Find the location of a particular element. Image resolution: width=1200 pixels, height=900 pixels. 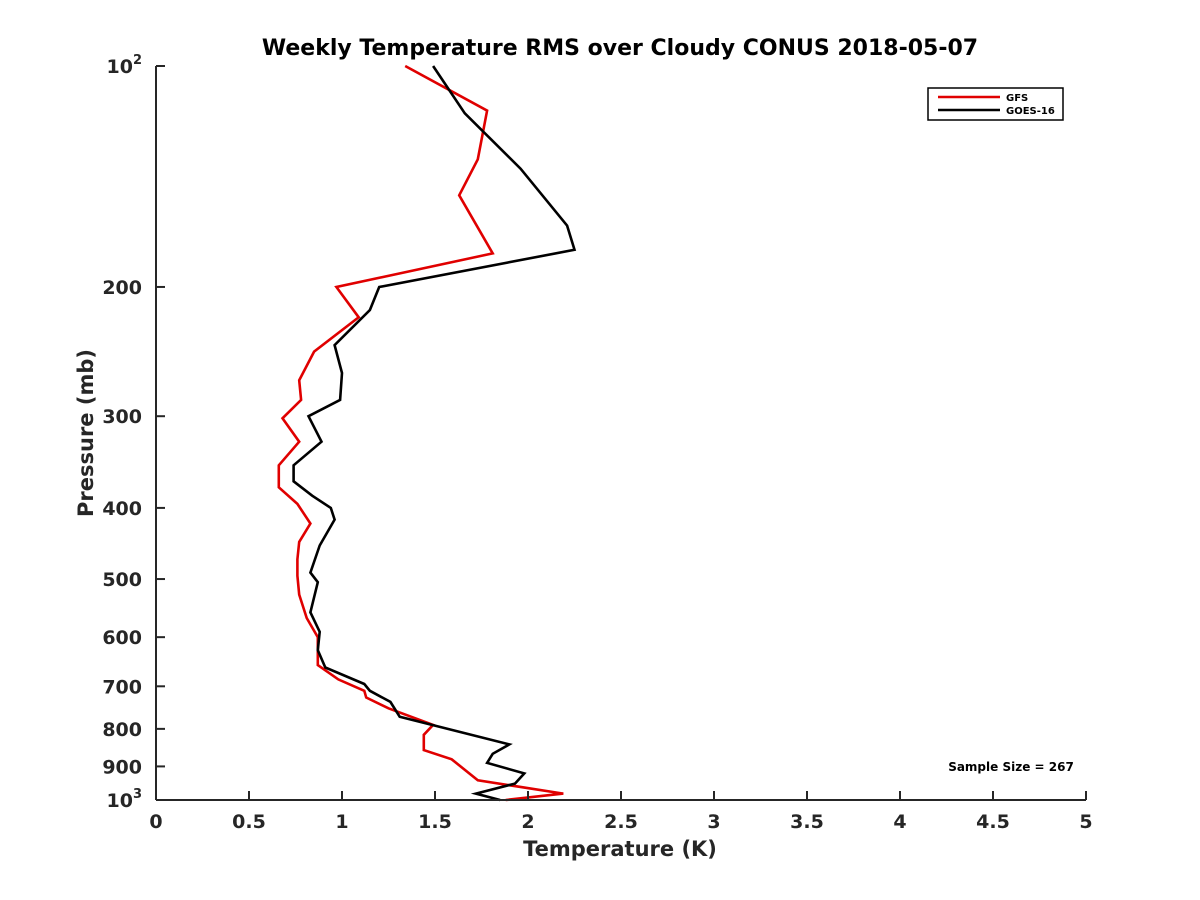

x-tick-label: 0.5 is located at coordinates (249, 822).